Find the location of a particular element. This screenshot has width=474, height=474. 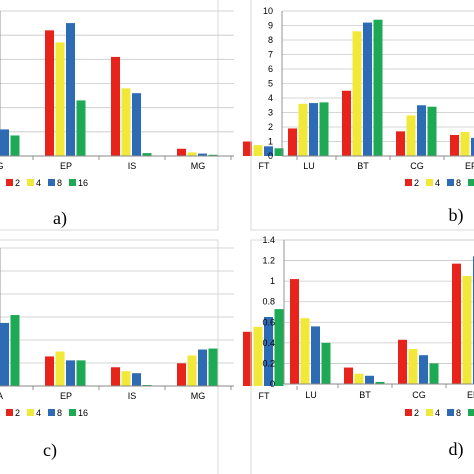

y-tick-label: 4 is located at coordinates (270, 98).